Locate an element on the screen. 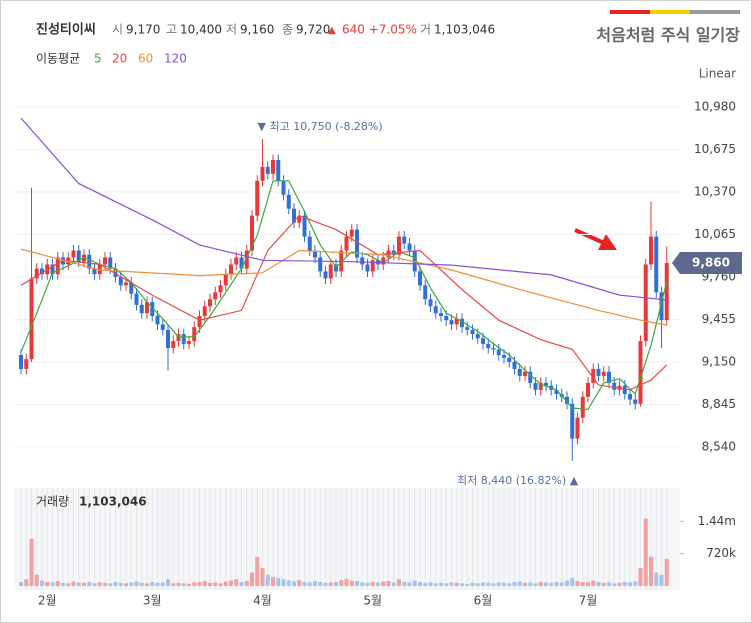 The height and width of the screenshot is (623, 752). y-tick-label: 8,540 is located at coordinates (719, 446).